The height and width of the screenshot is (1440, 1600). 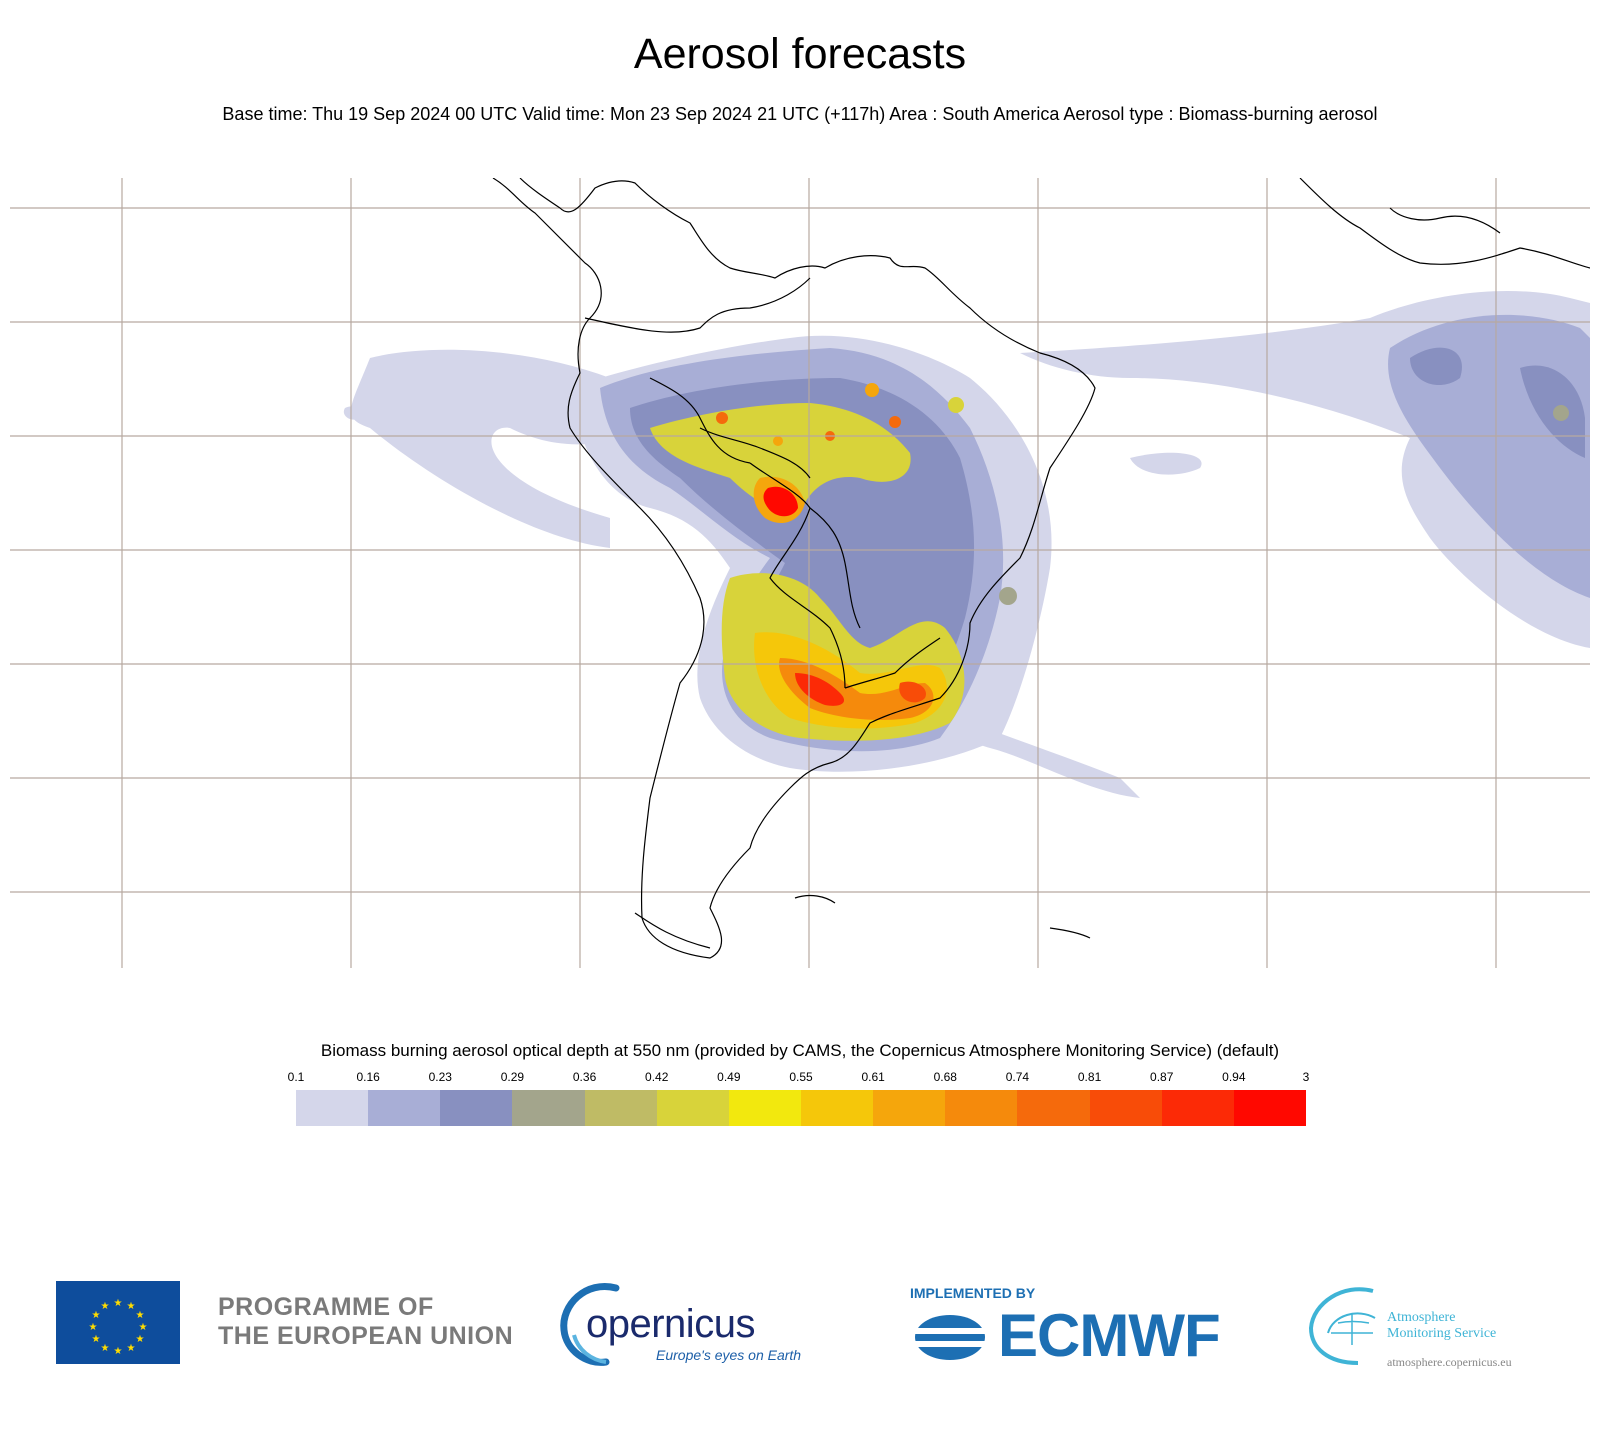 What do you see at coordinates (368, 1077) in the screenshot?
I see `legend-tick-label: 0.16` at bounding box center [368, 1077].